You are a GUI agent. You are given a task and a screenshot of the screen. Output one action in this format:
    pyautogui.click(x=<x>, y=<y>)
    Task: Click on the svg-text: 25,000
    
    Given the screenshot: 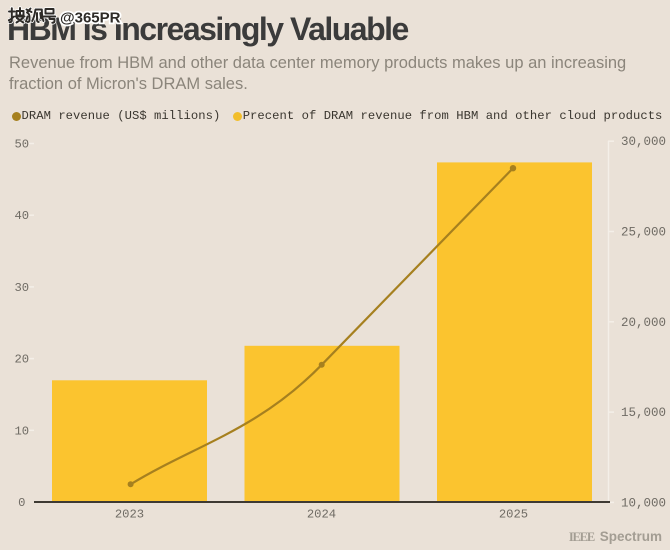 What is the action you would take?
    pyautogui.click(x=643, y=233)
    